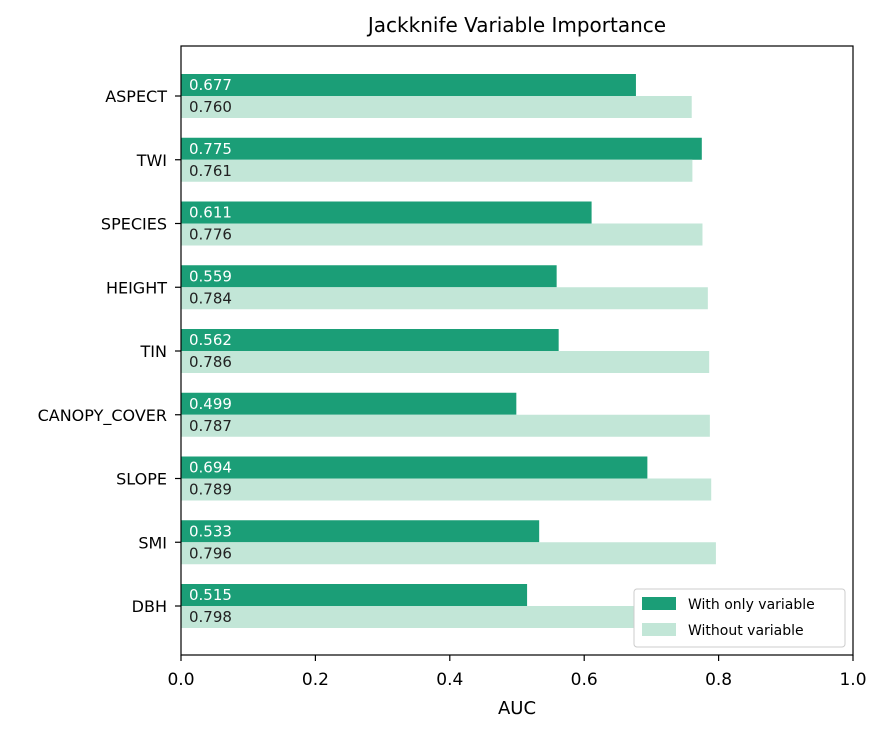 This screenshot has height=733, width=884. I want to click on bar-with-dbh, so click(354, 595).